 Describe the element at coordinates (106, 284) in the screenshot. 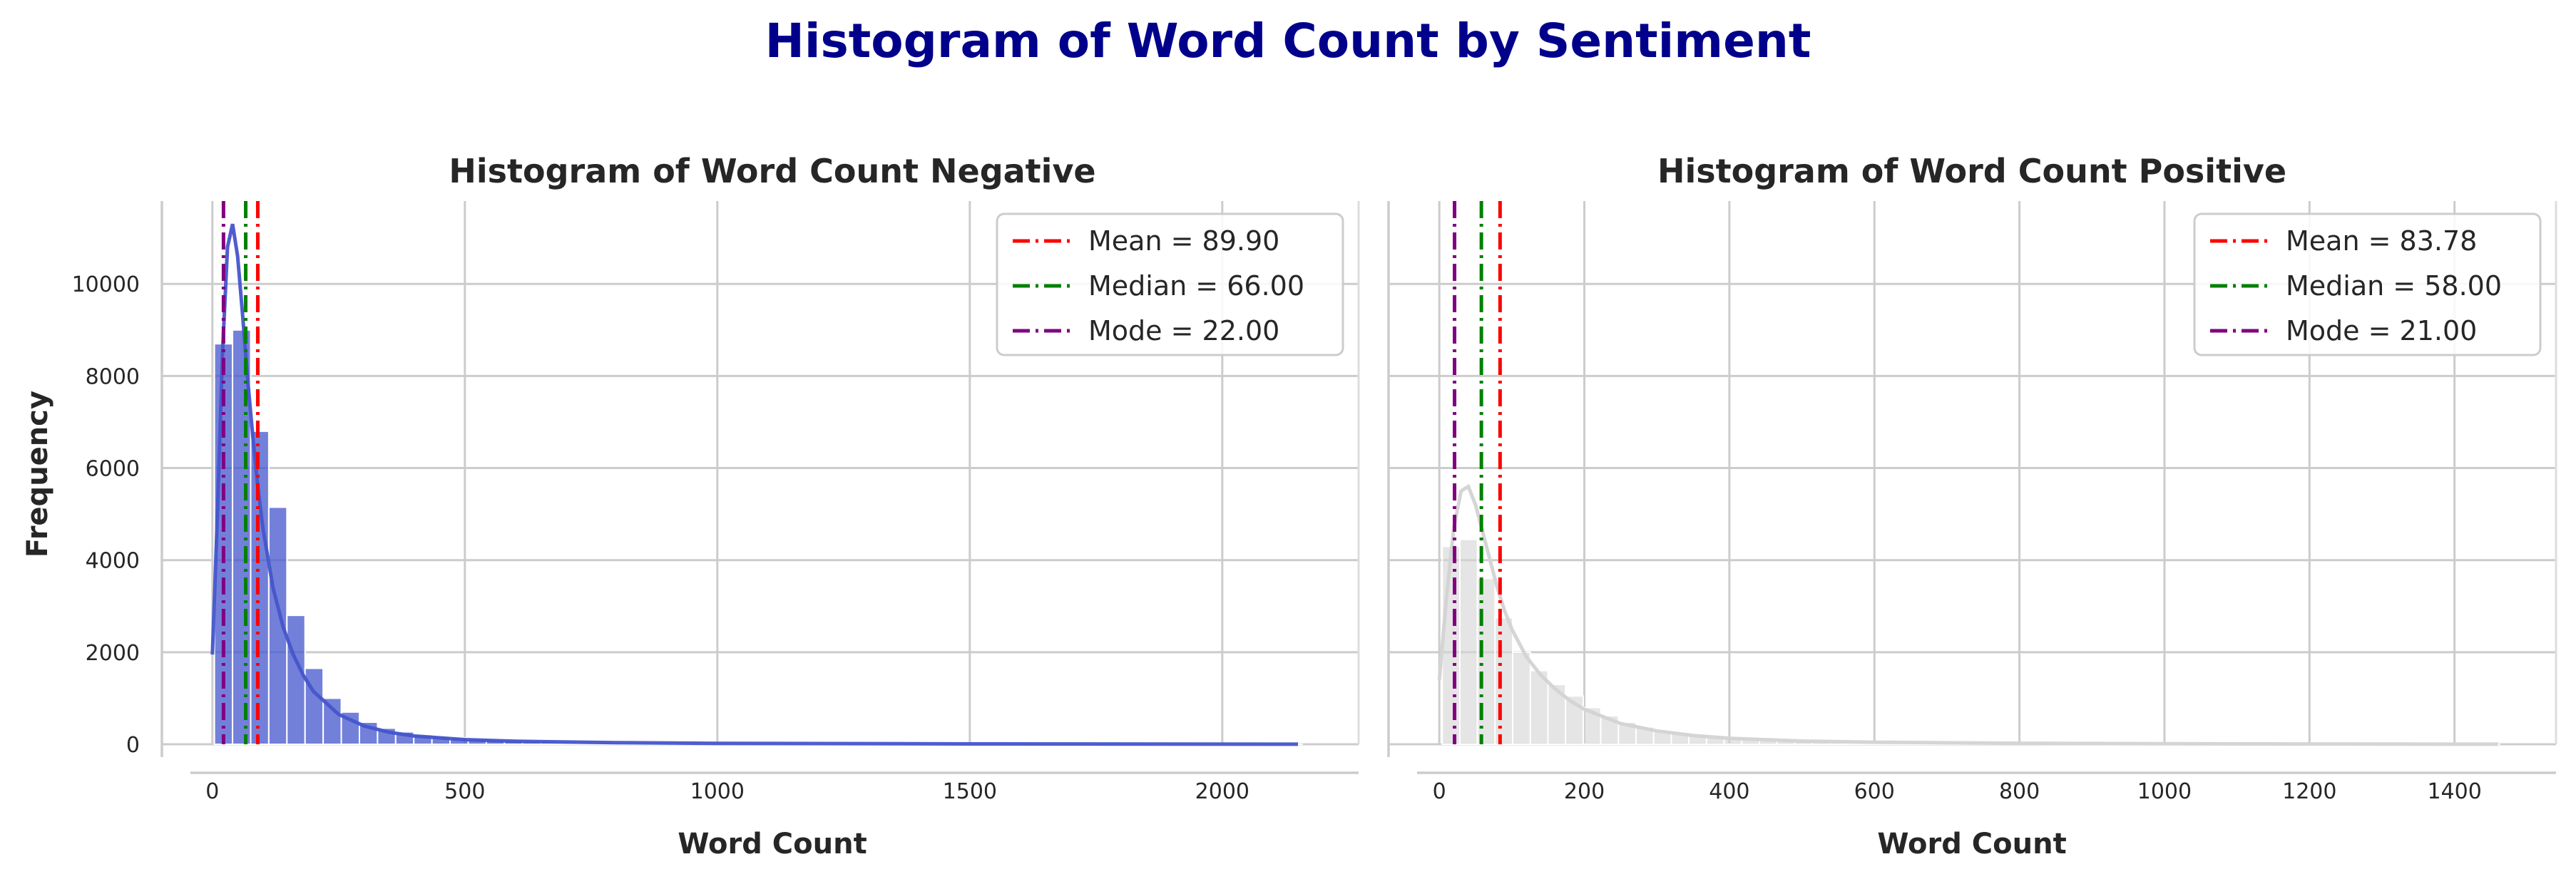

I see `y-tick-label: 10000` at that location.